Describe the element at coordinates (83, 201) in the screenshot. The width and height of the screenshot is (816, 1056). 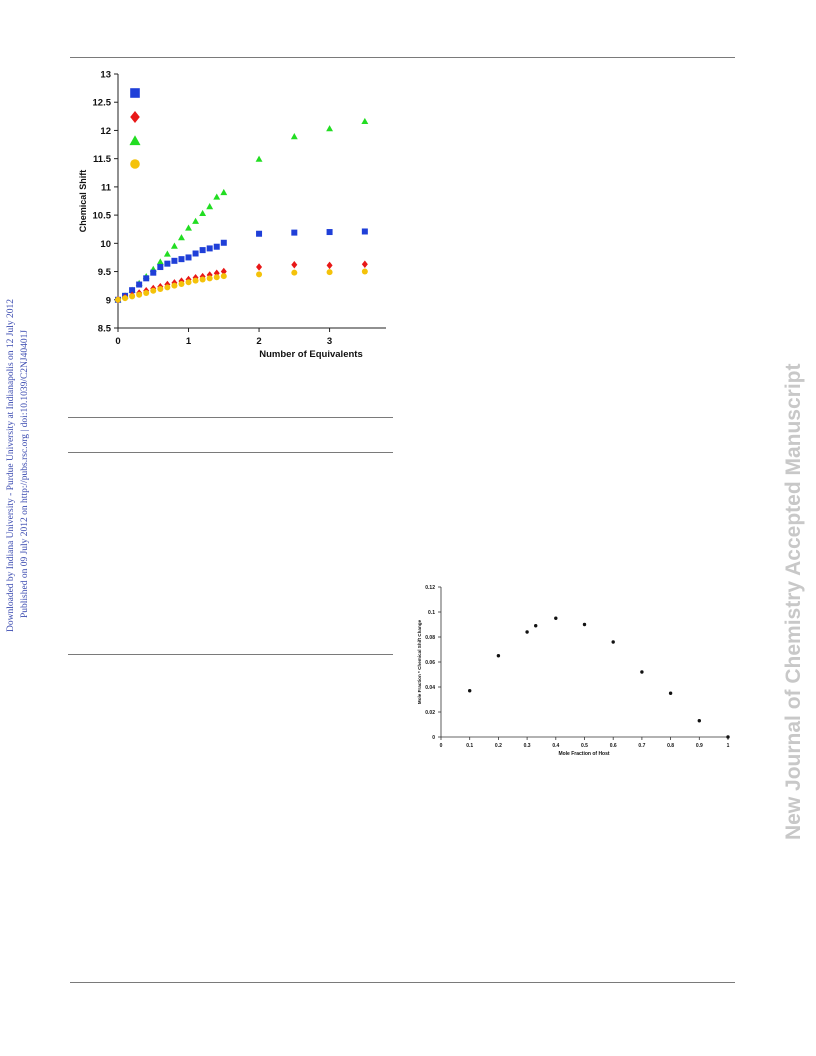
I see `y-axis-label: Chemical Shift` at that location.